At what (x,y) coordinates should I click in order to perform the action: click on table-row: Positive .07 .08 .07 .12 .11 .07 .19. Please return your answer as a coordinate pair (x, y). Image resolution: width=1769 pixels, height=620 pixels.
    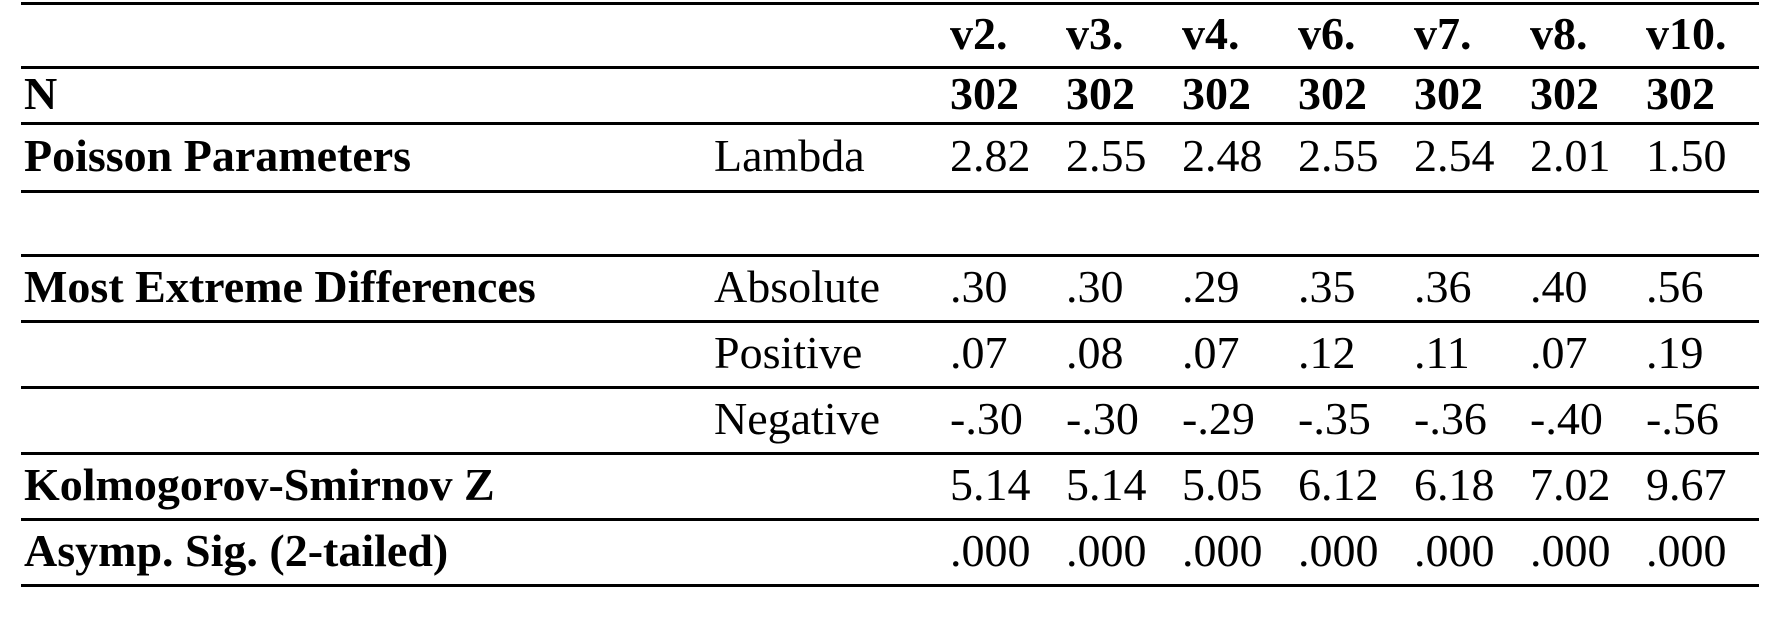
    Looking at the image, I should click on (890, 355).